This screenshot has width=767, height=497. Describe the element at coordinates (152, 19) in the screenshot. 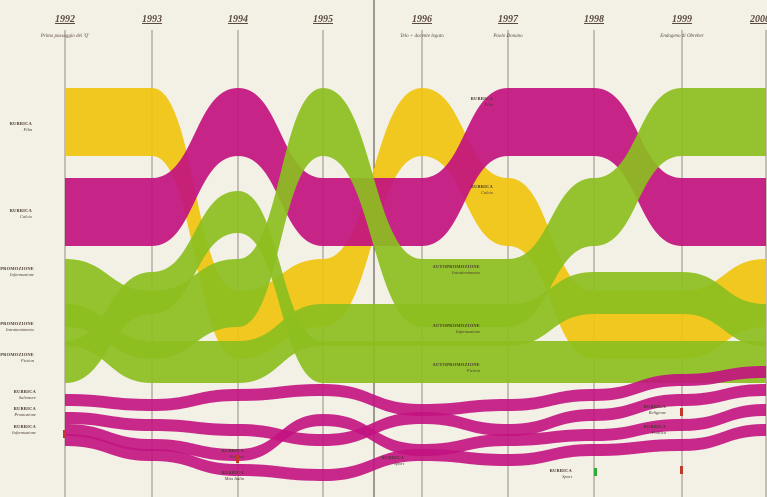

I see `year-label-1993: 1993` at that location.